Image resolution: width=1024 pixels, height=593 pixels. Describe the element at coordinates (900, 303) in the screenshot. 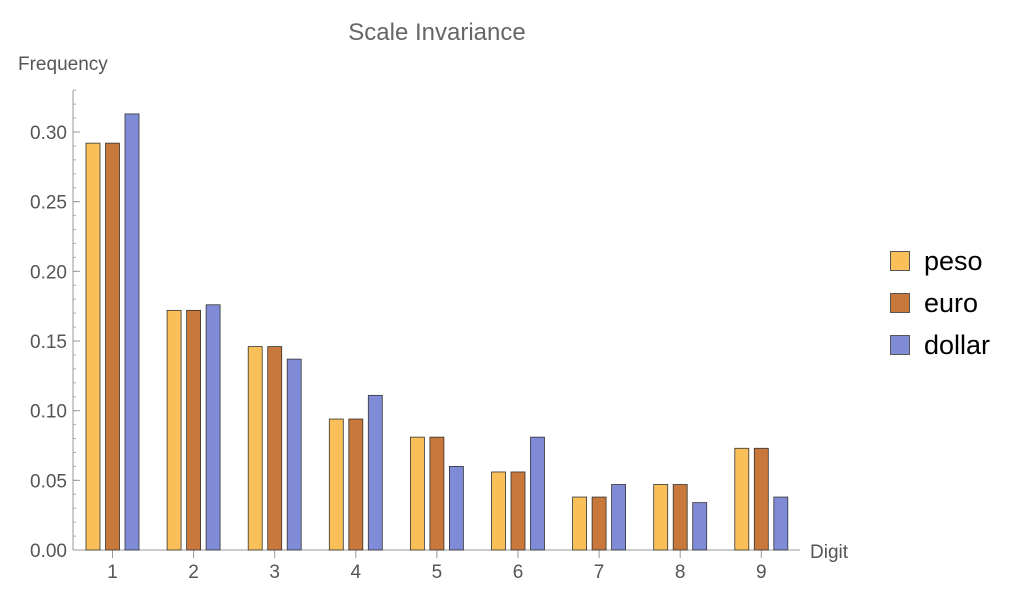

I see `legend-swatch-euro` at that location.